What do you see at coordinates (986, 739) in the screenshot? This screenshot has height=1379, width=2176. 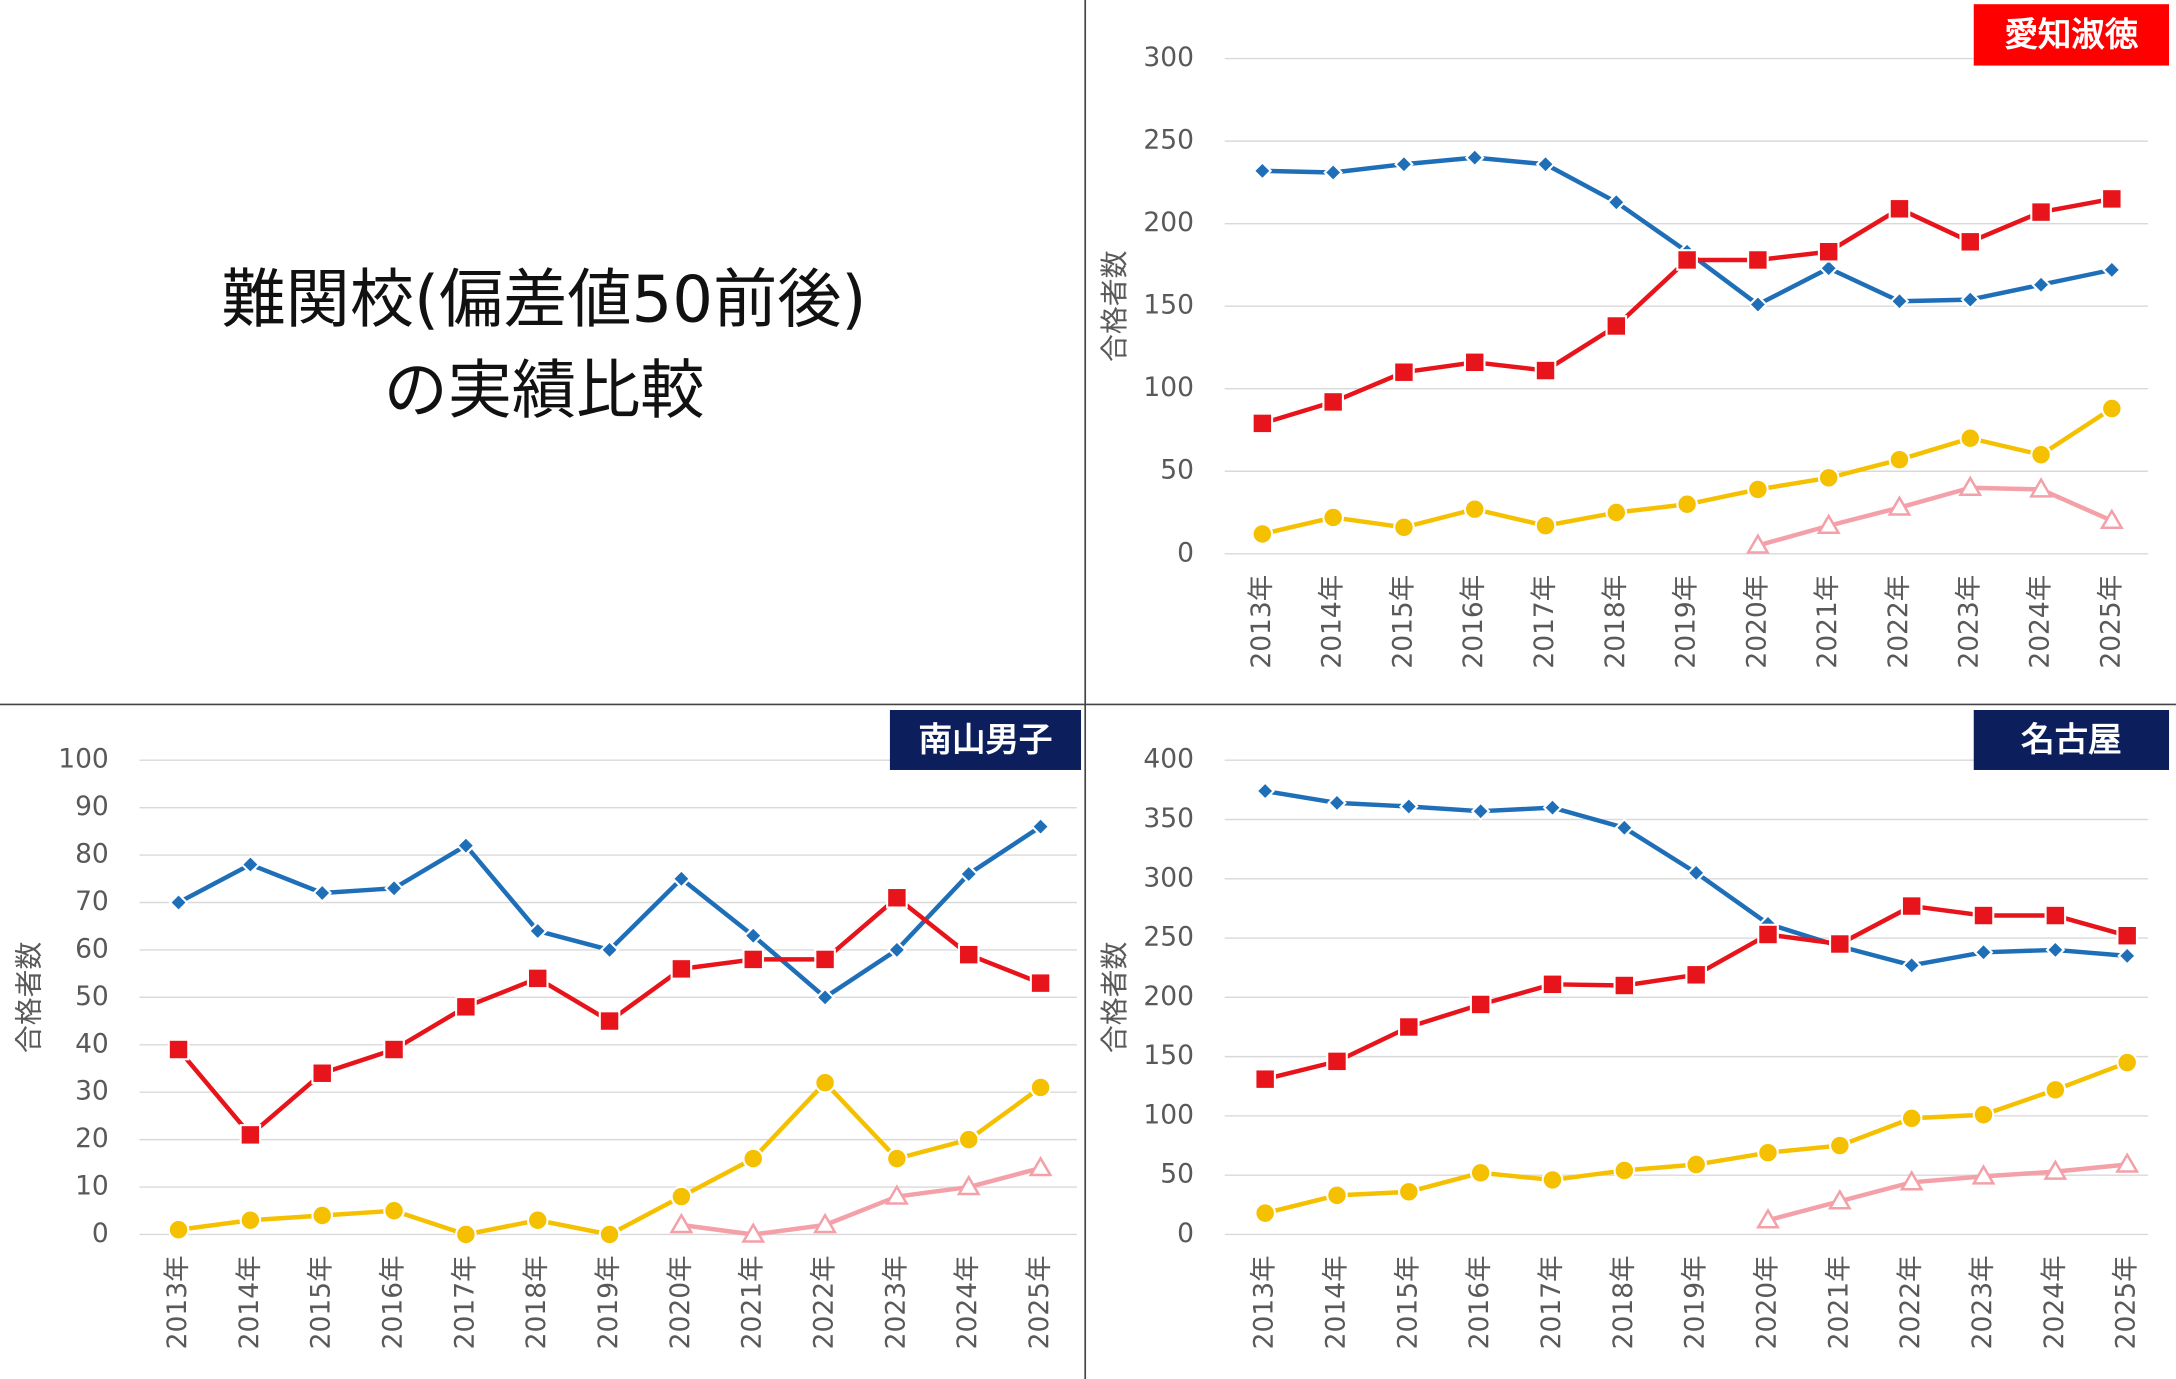 I see `chart-title: 南山男子` at bounding box center [986, 739].